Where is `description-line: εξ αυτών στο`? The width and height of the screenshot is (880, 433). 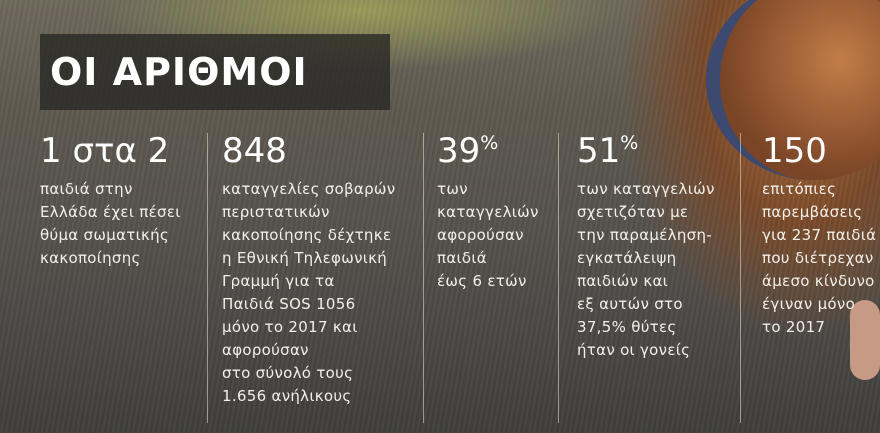
description-line: εξ αυτών στο is located at coordinates (630, 304).